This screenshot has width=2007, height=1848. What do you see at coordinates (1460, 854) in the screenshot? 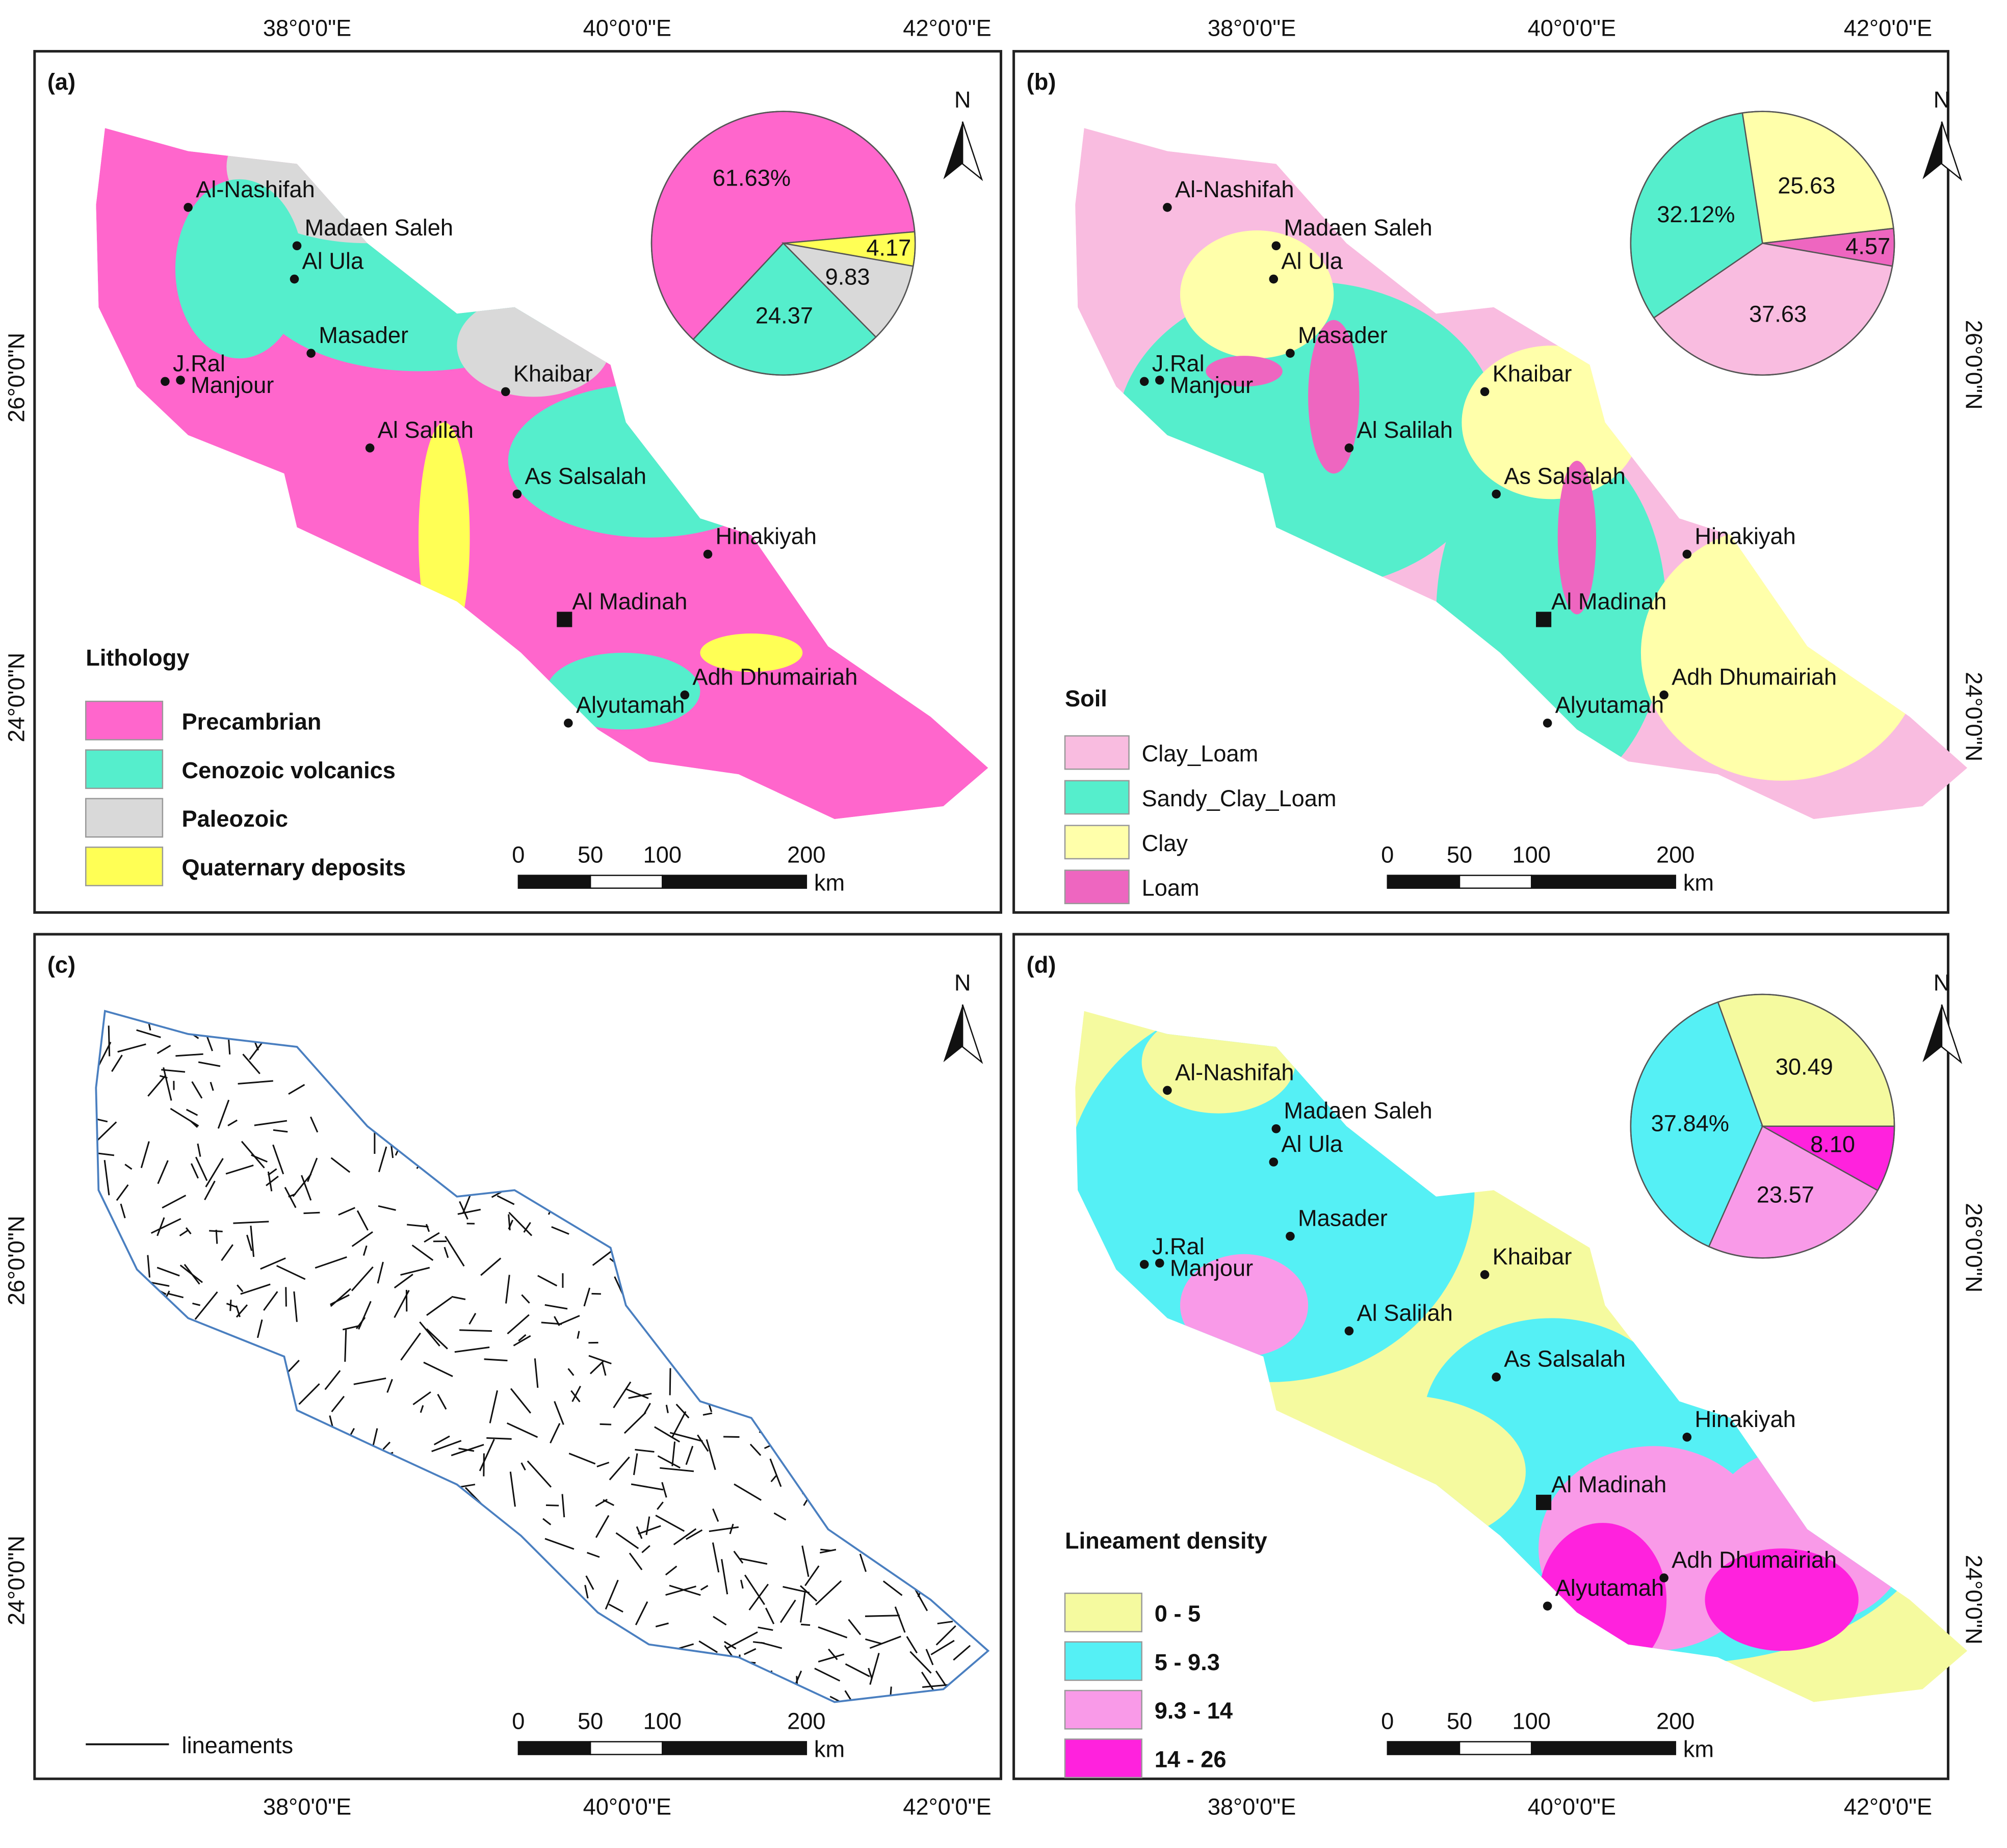
I see `scale-tick-label: 50` at bounding box center [1460, 854].